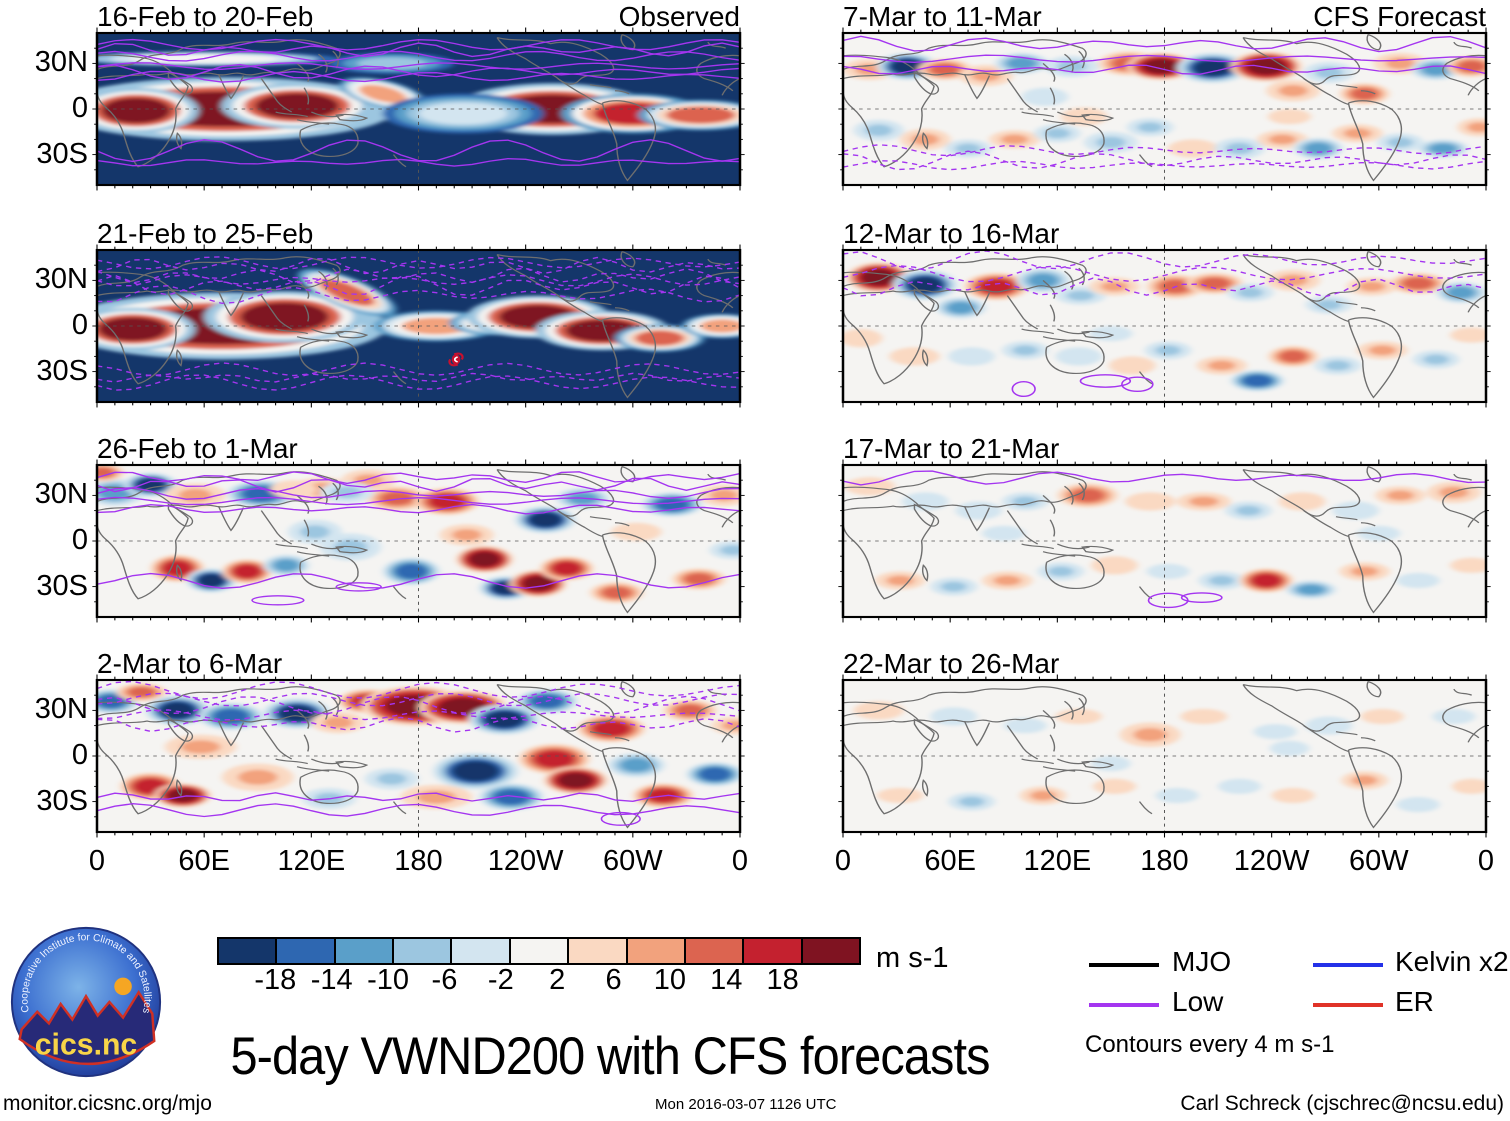 The height and width of the screenshot is (1121, 1510). I want to click on contour-interval-note: Contours every 4 m s-1, so click(1210, 1044).